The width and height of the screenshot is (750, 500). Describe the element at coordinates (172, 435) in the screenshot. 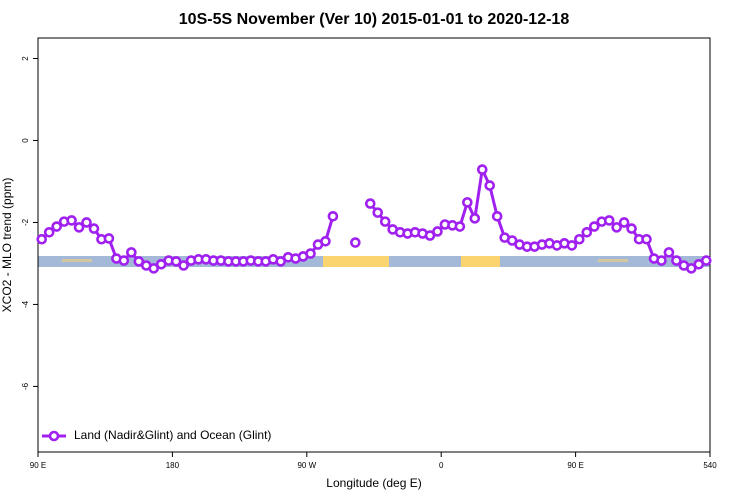

I see `legend-label: Land (Nadir&Glint) and Ocean (Glint)` at that location.